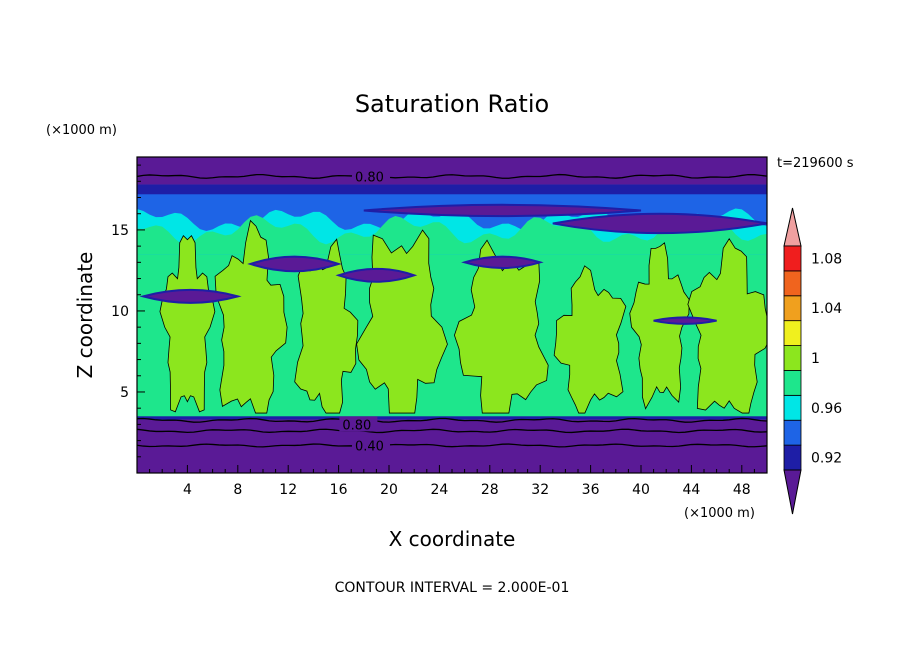 The image size is (904, 654). What do you see at coordinates (452, 481) in the screenshot?
I see `x-axis-ticks: 4 8 12 16 20 24 28 32 36 40 44 48` at bounding box center [452, 481].